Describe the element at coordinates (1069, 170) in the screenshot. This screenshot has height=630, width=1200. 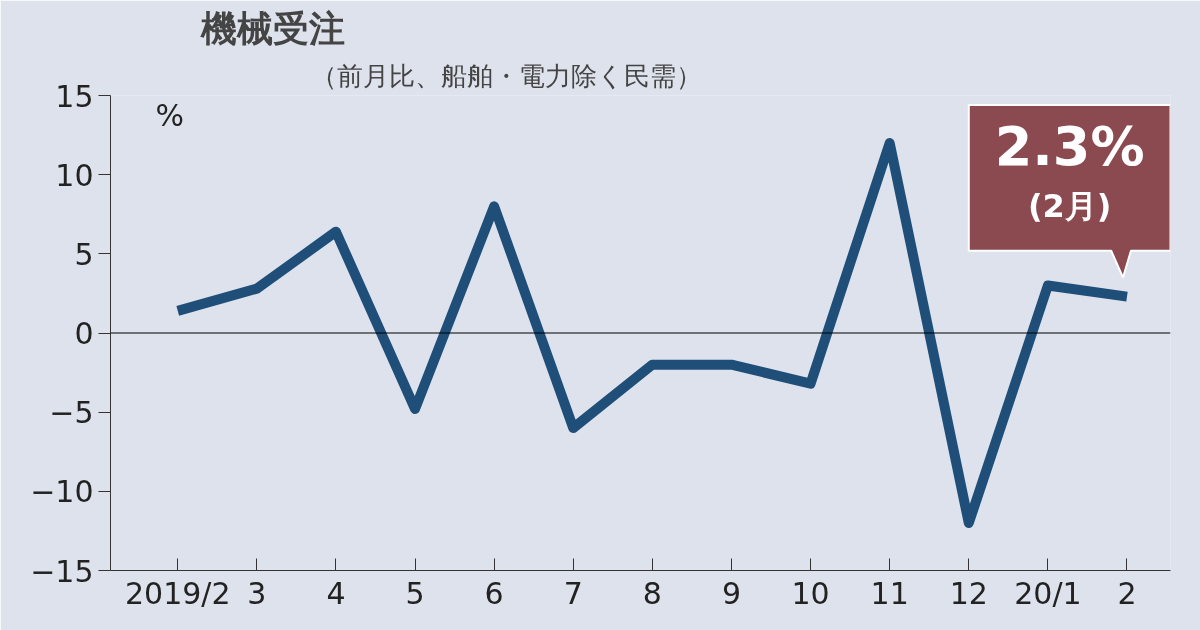
I see `annotation: 2.3% (2月)` at that location.